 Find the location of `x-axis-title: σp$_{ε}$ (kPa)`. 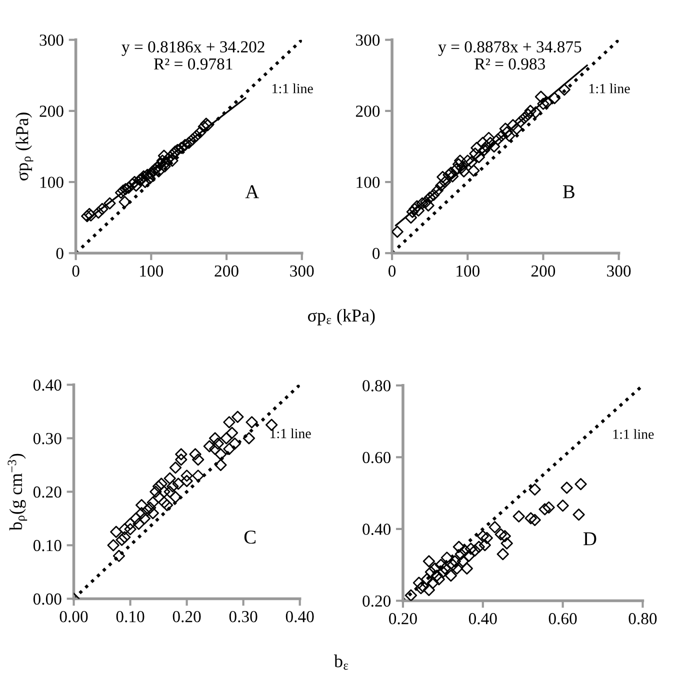

x-axis-title: σp$_{ε}$ (kPa) is located at coordinates (341, 317).